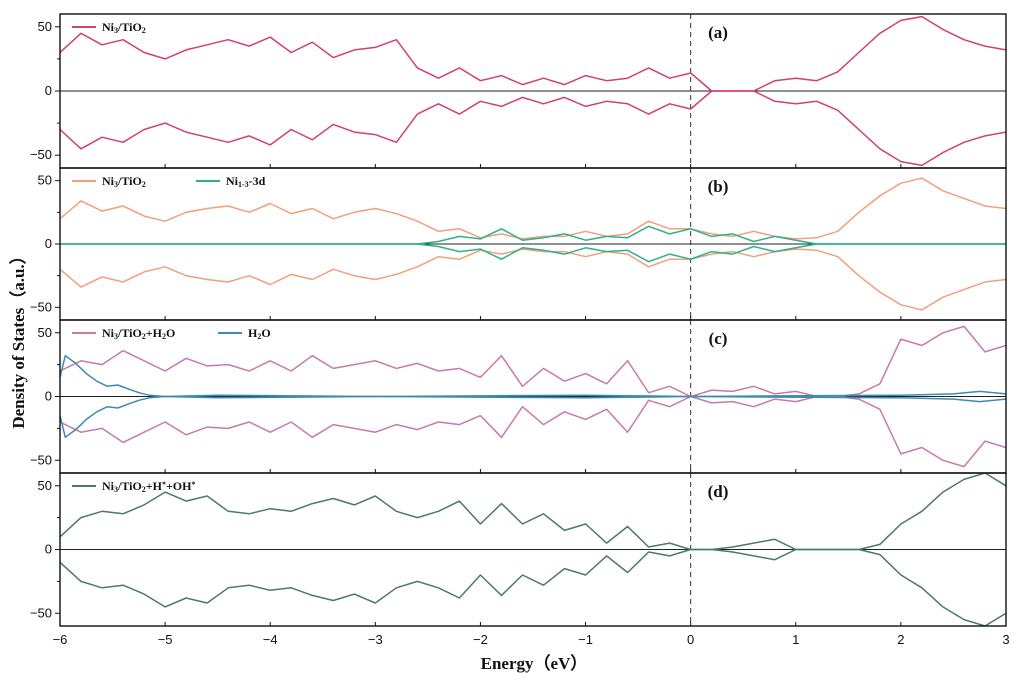 This screenshot has width=1022, height=684. I want to click on x-tick-label: −6, so click(60, 639).